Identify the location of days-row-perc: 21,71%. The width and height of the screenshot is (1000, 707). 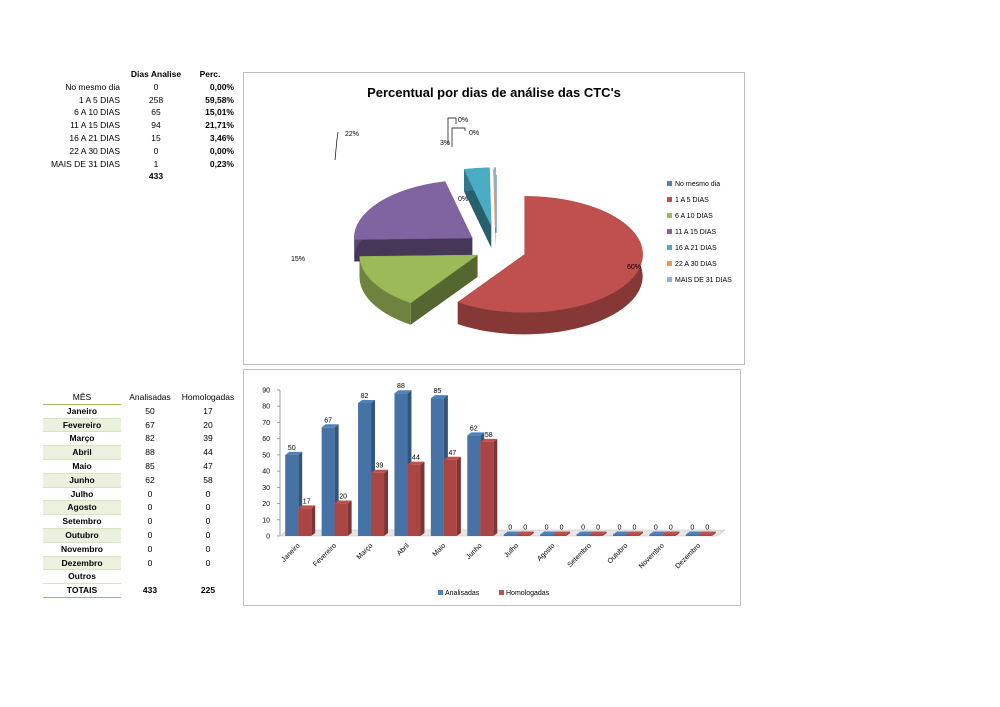
(219, 125).